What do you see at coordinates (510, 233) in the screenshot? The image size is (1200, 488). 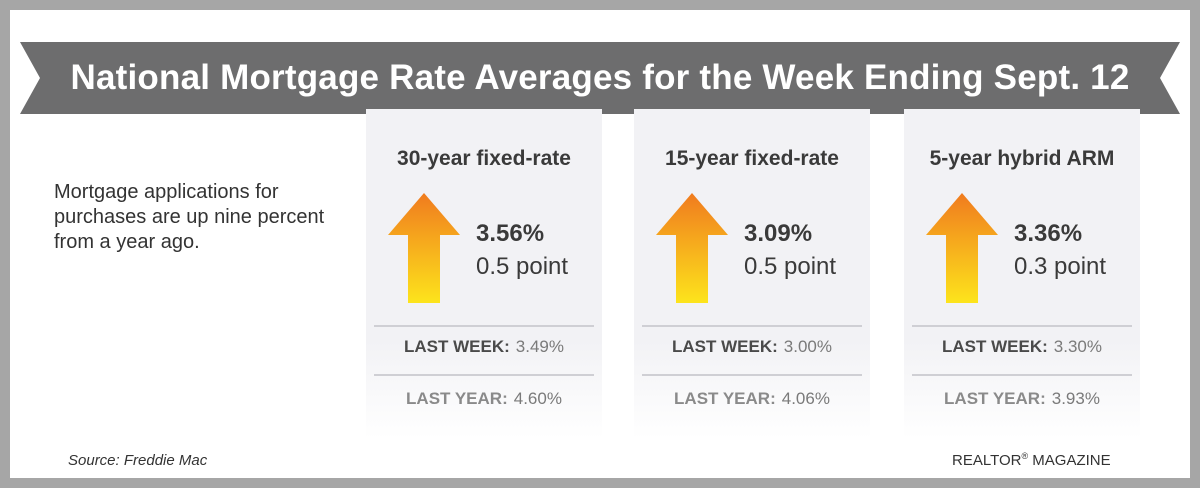 I see `current-rate: 3.56%` at bounding box center [510, 233].